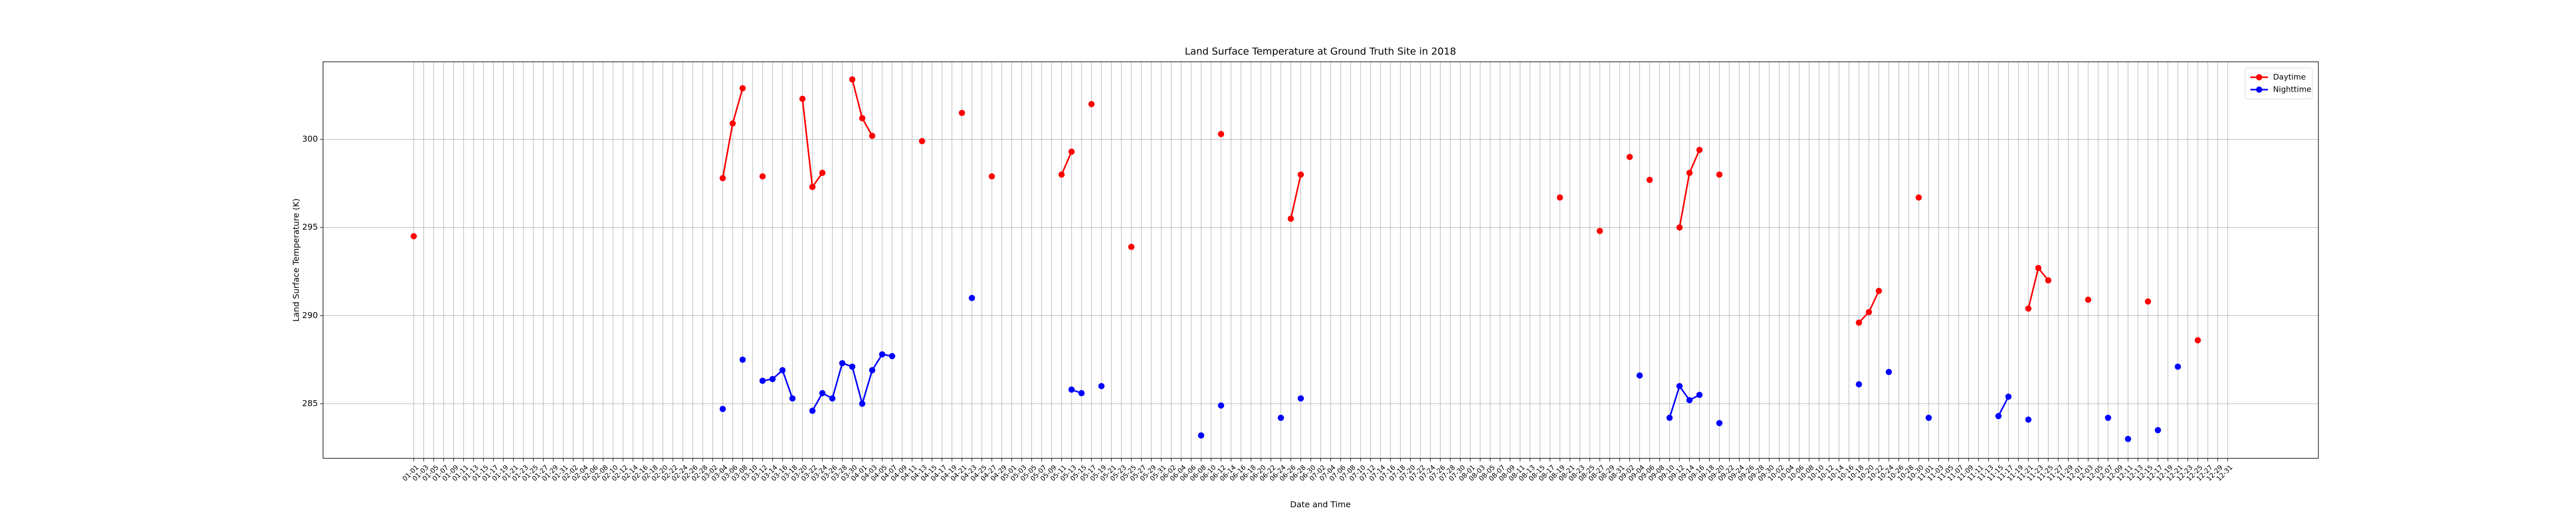 This screenshot has width=2576, height=515. I want to click on y-tick-label: 290, so click(310, 315).